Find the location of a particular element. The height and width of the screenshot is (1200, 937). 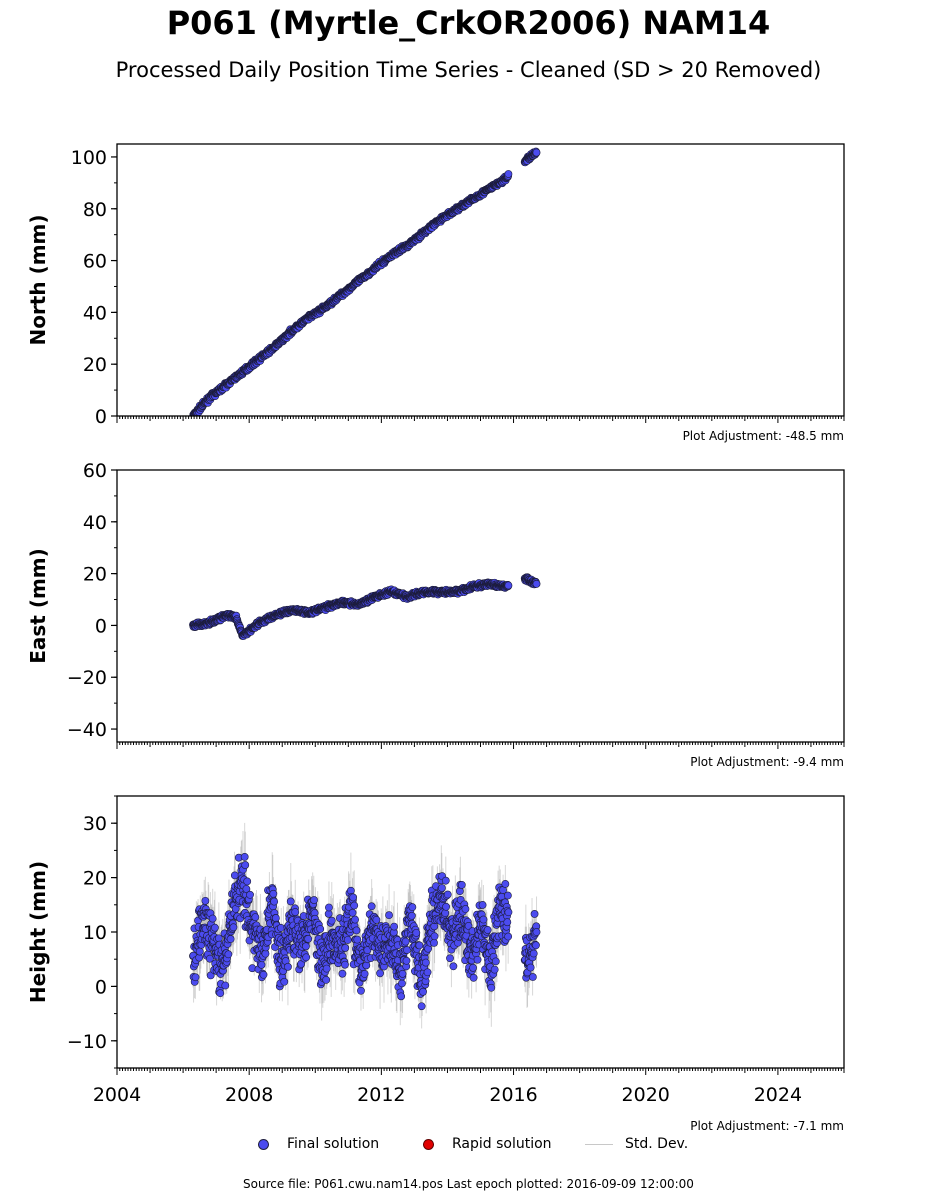

y-tick-label: 40 is located at coordinates (95, 313).